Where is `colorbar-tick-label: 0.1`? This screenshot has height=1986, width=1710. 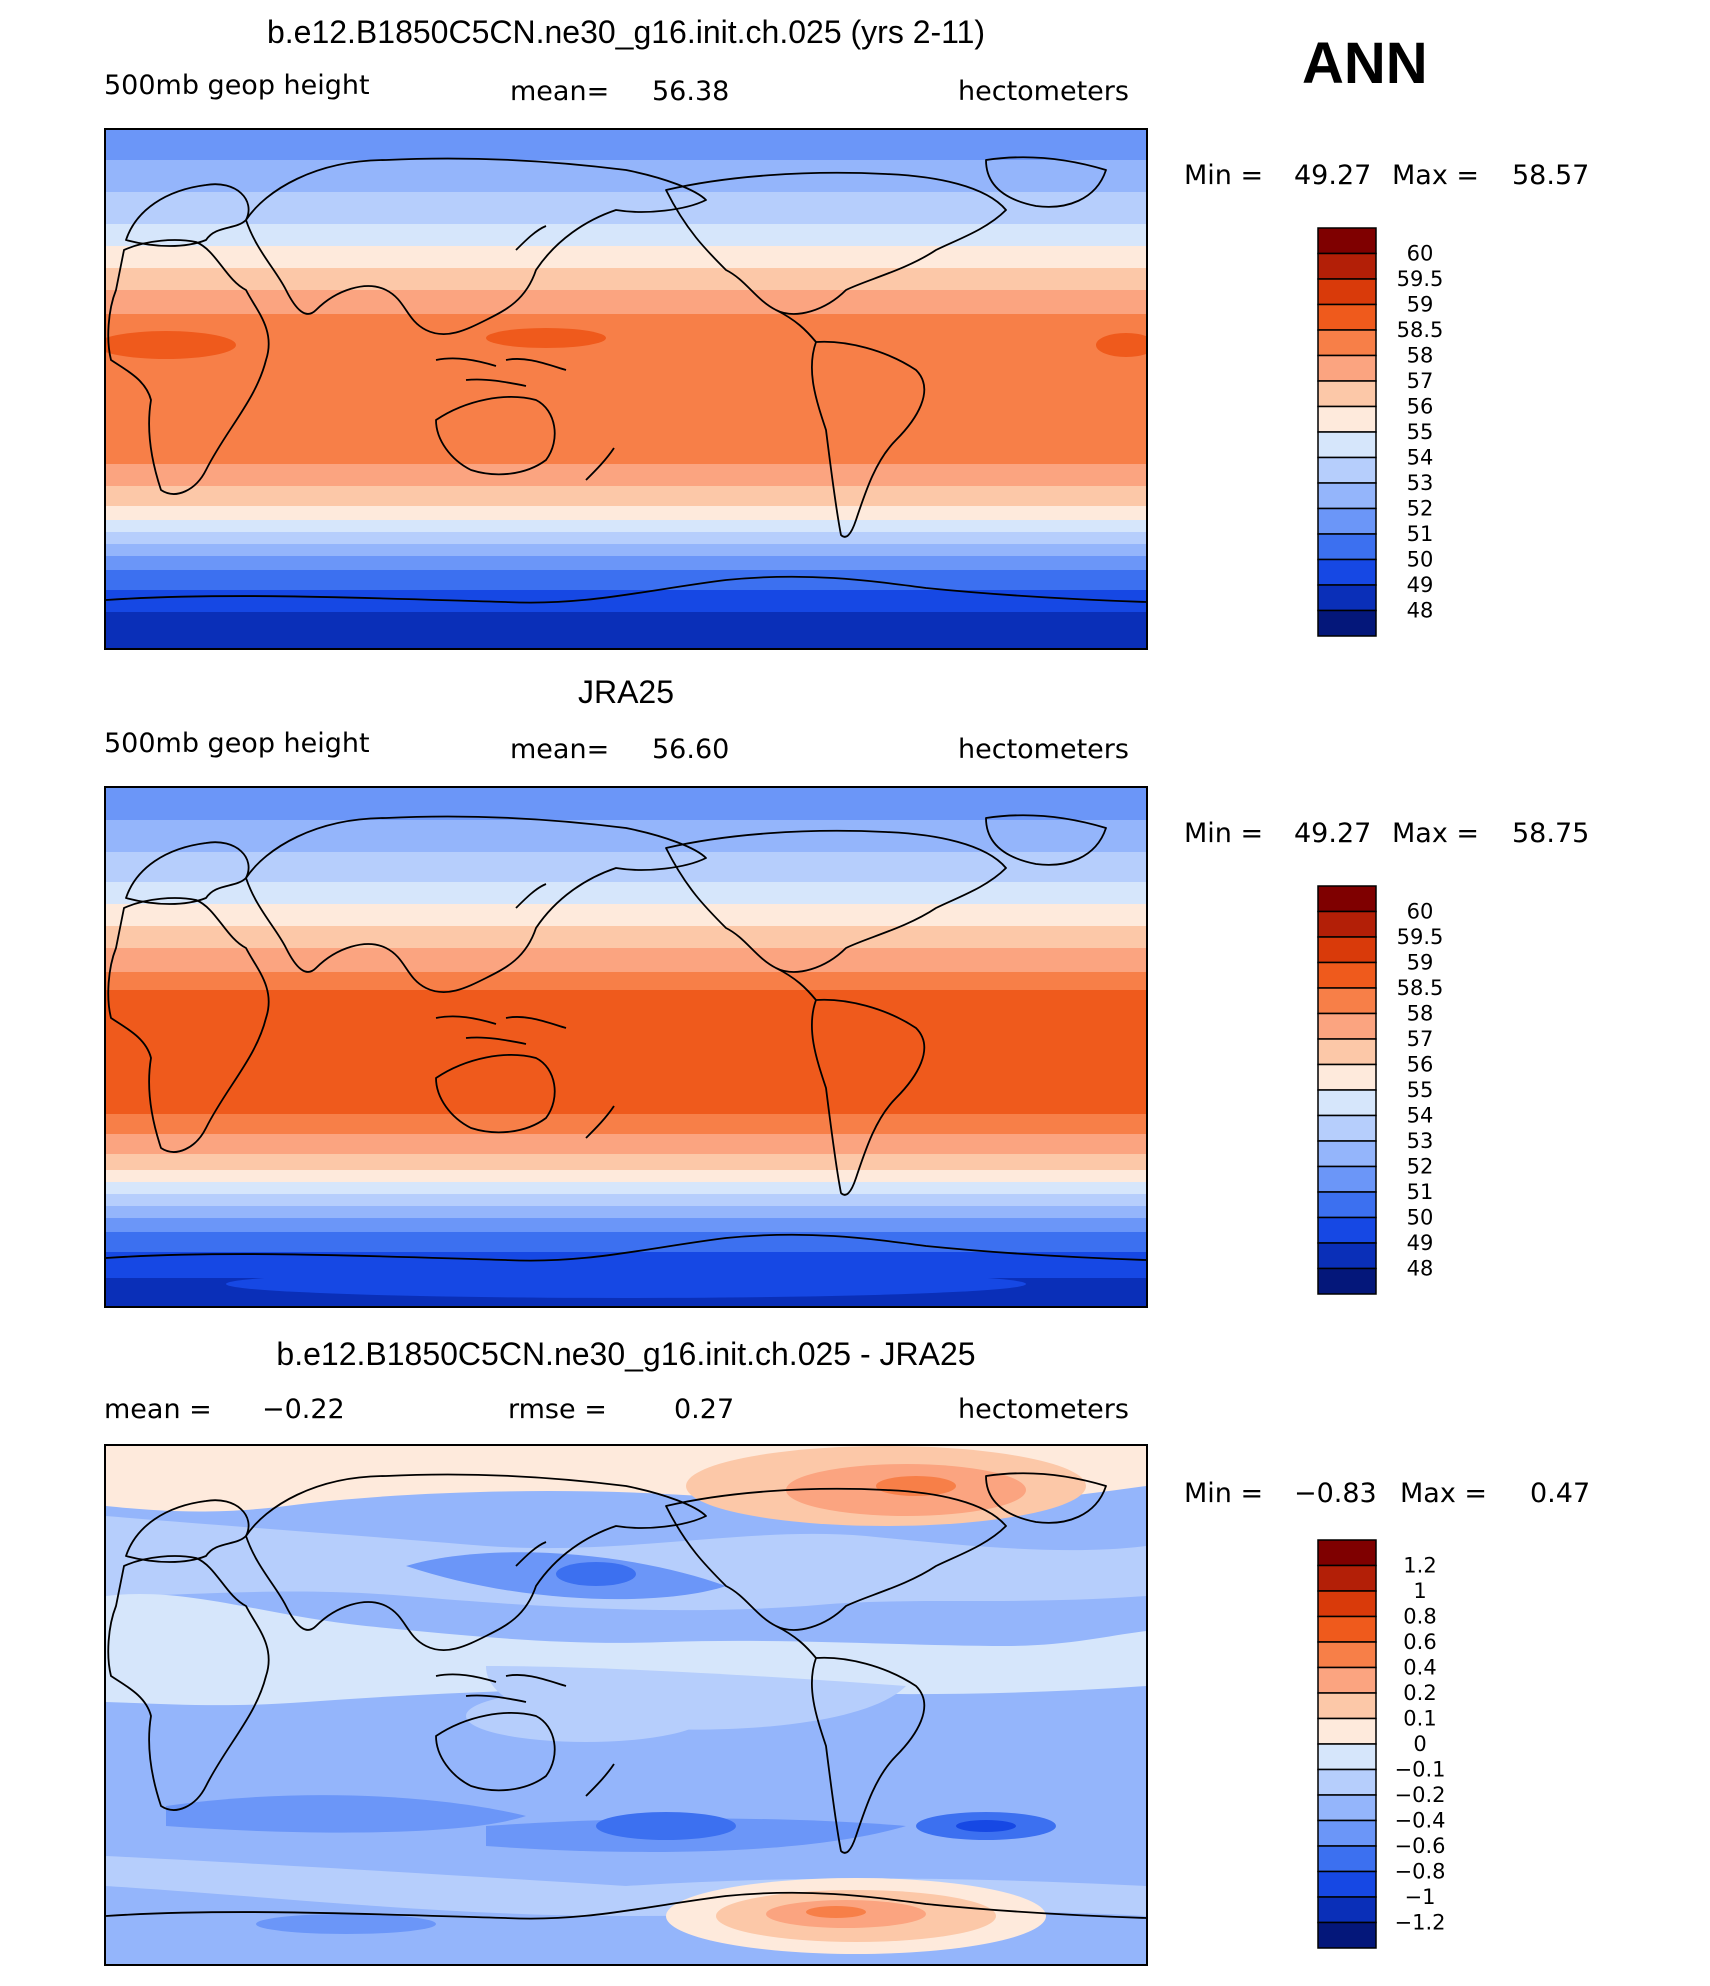
colorbar-tick-label: 0.1 is located at coordinates (1419, 1719).